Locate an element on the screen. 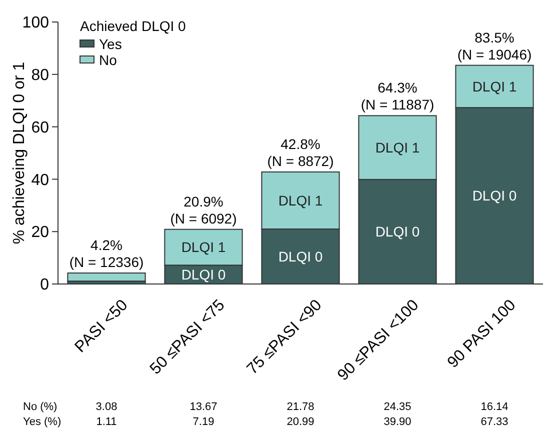  total-label: 83.5% (N = 19046) is located at coordinates (494, 45).